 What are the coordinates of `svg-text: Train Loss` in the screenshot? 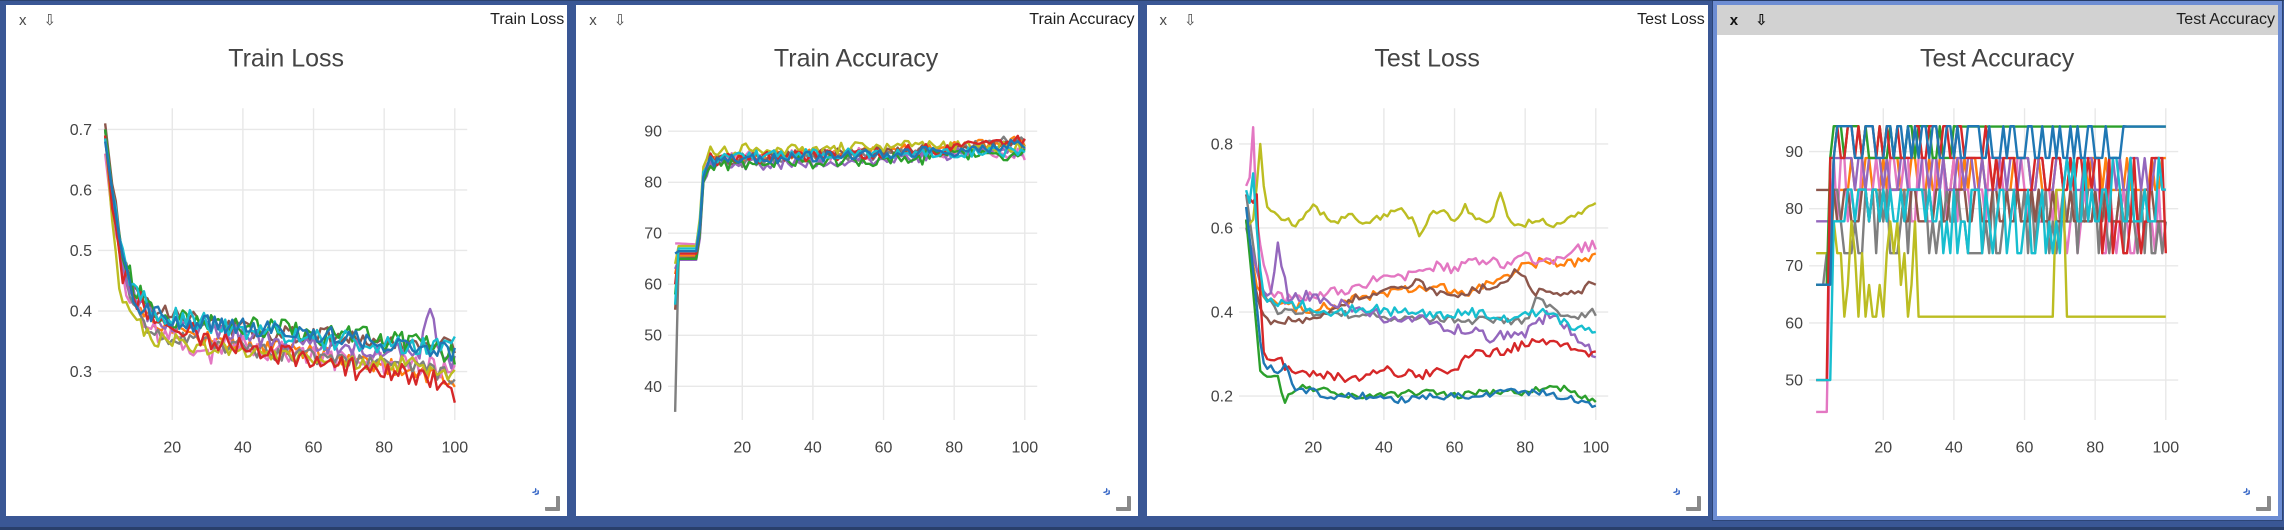 It's located at (286, 59).